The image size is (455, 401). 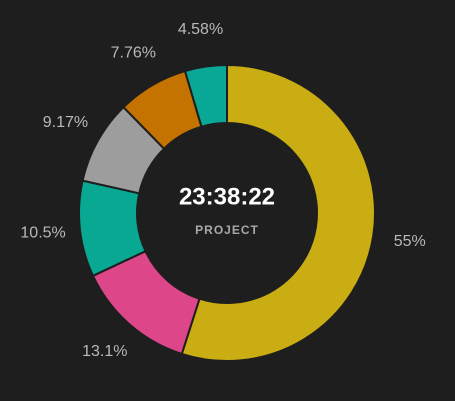 I want to click on slice, so click(x=206, y=96).